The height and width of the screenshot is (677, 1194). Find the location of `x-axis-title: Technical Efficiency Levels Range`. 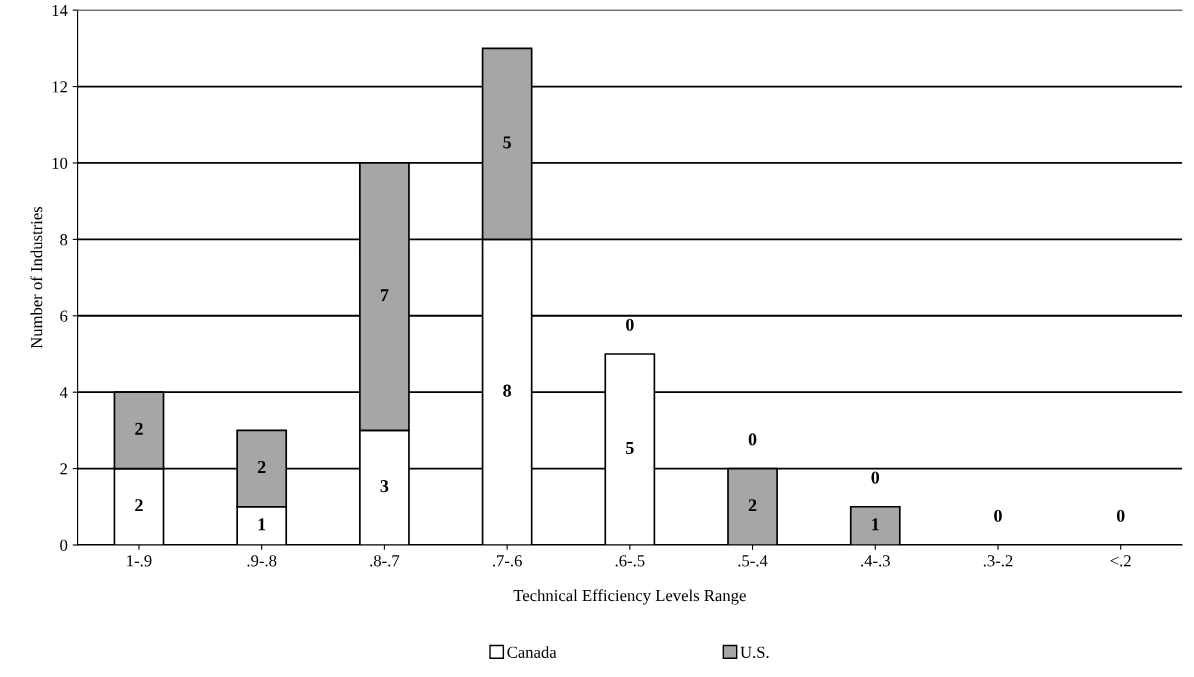

x-axis-title: Technical Efficiency Levels Range is located at coordinates (629, 597).